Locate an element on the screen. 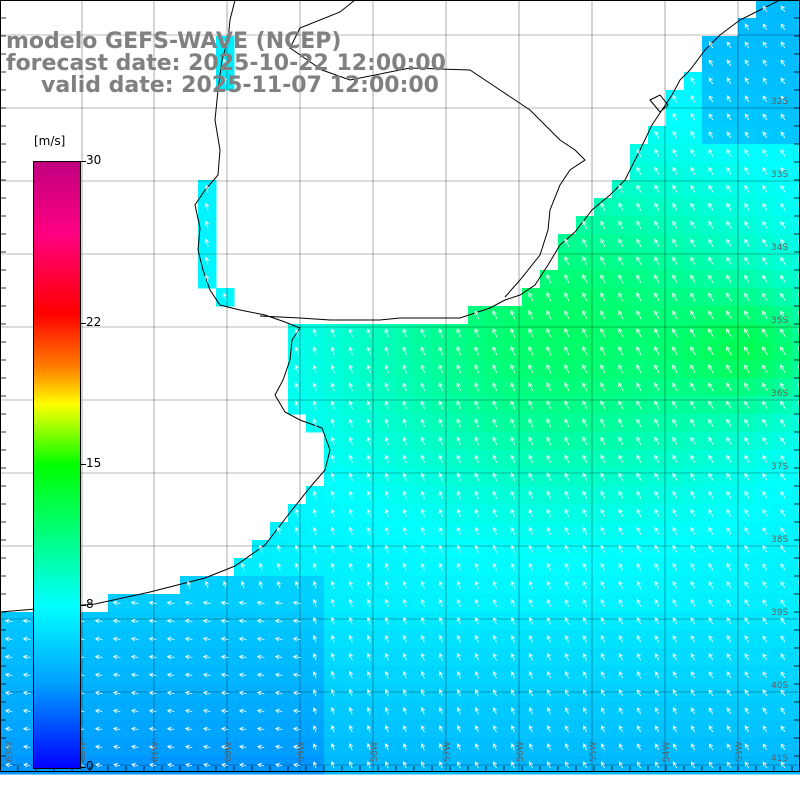 The image size is (800, 800). longitude-label: 63W is located at coordinates (10, 752).